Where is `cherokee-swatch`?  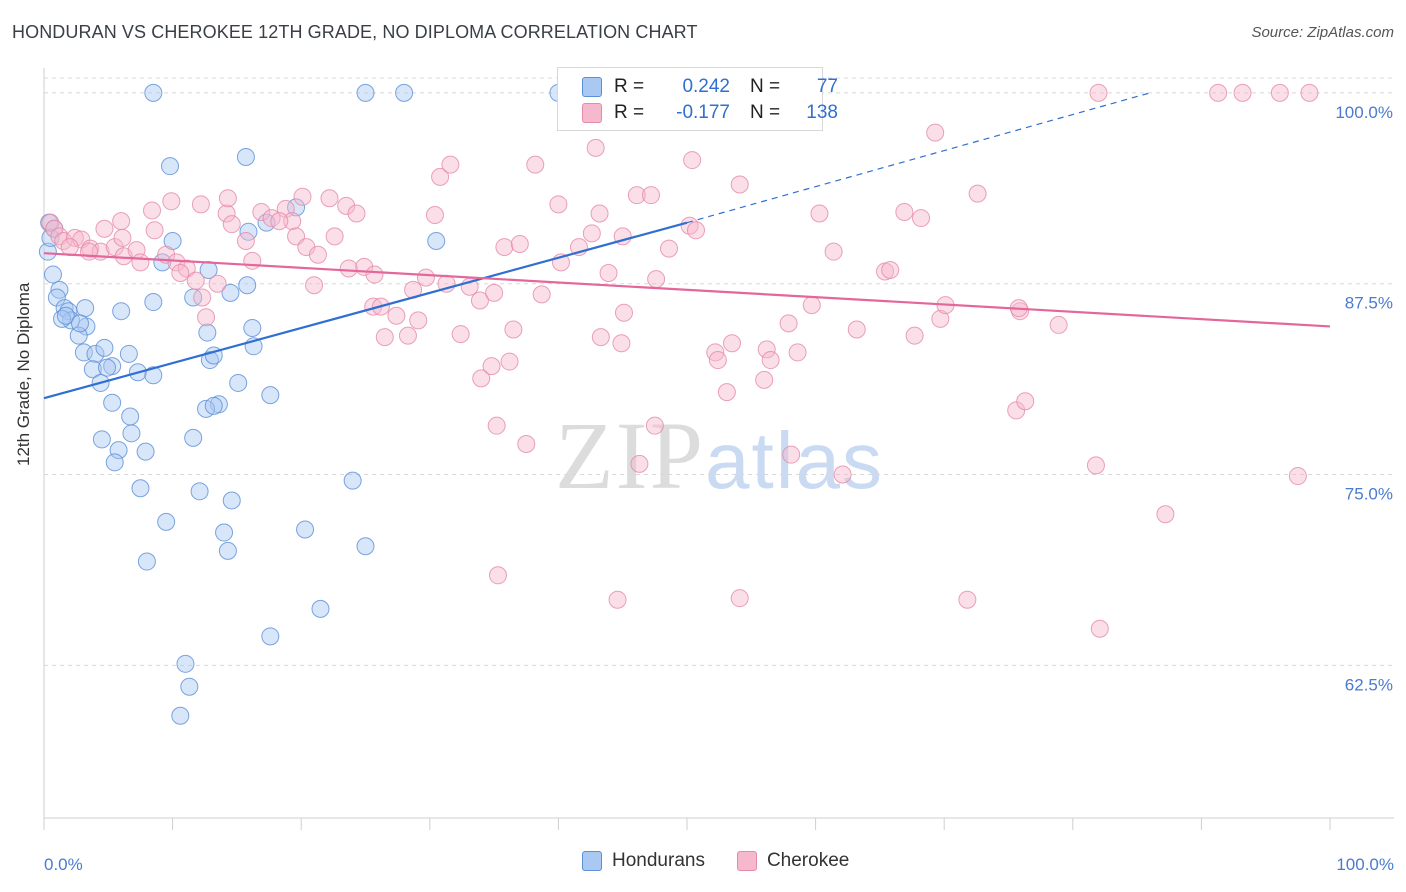
cherokee-swatch is located at coordinates (592, 113).